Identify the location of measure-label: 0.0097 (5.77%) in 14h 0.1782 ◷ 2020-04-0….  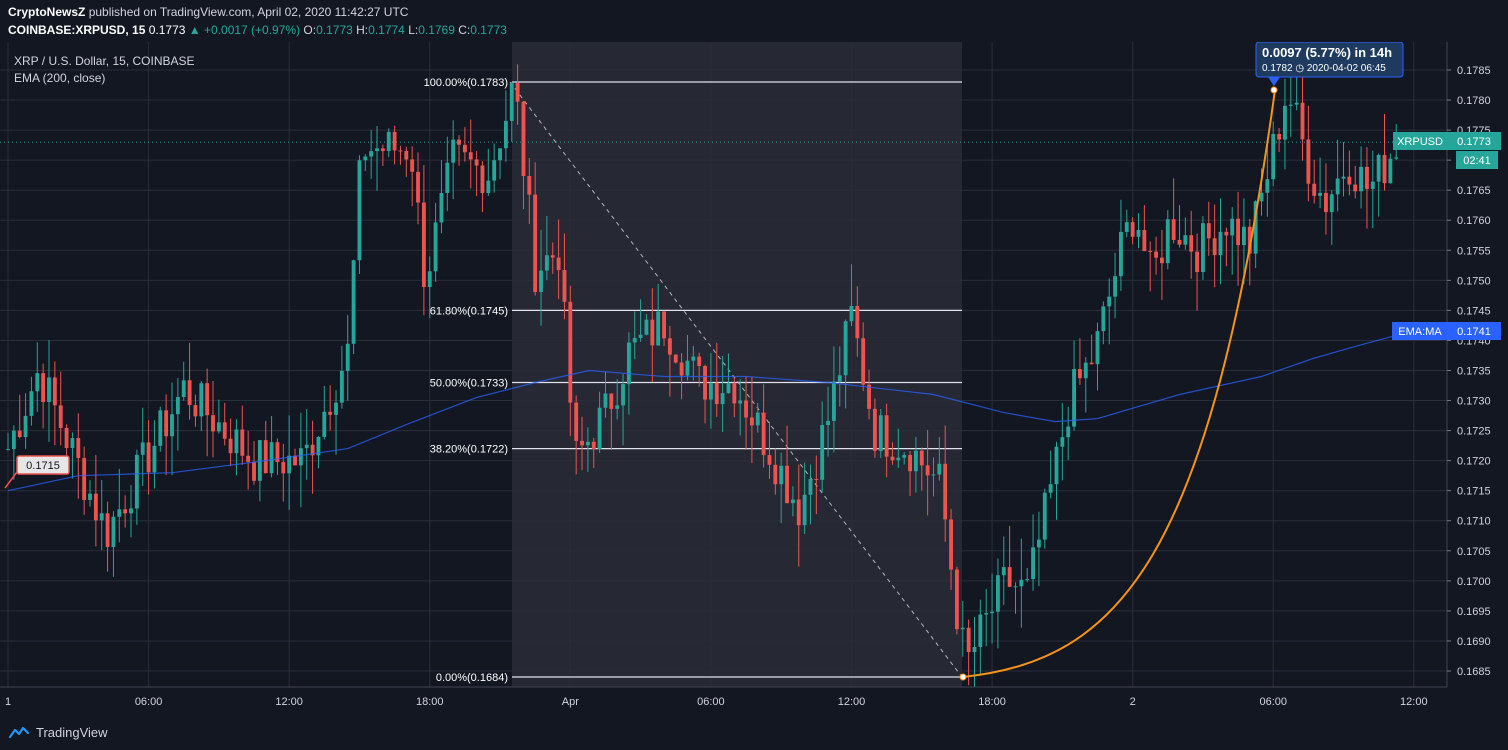
(1329, 64).